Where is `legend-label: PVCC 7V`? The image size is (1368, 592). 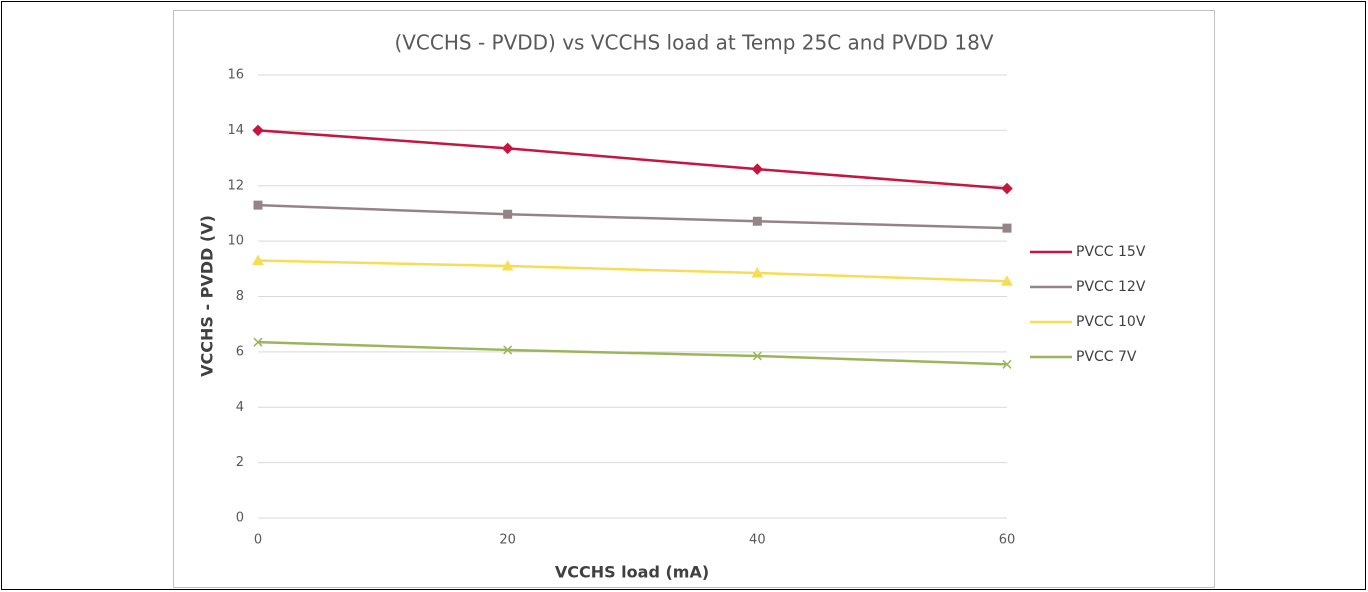
legend-label: PVCC 7V is located at coordinates (1106, 357).